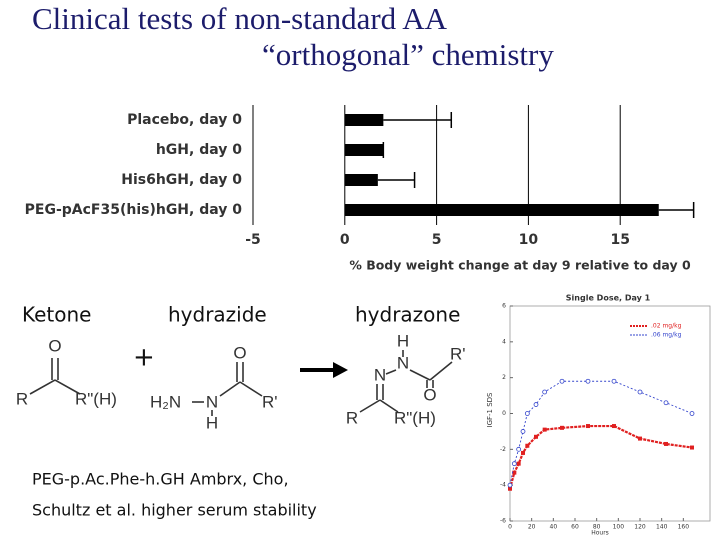 This screenshot has height=540, width=720. Describe the element at coordinates (144, 358) in the screenshot. I see `plus: +` at that location.